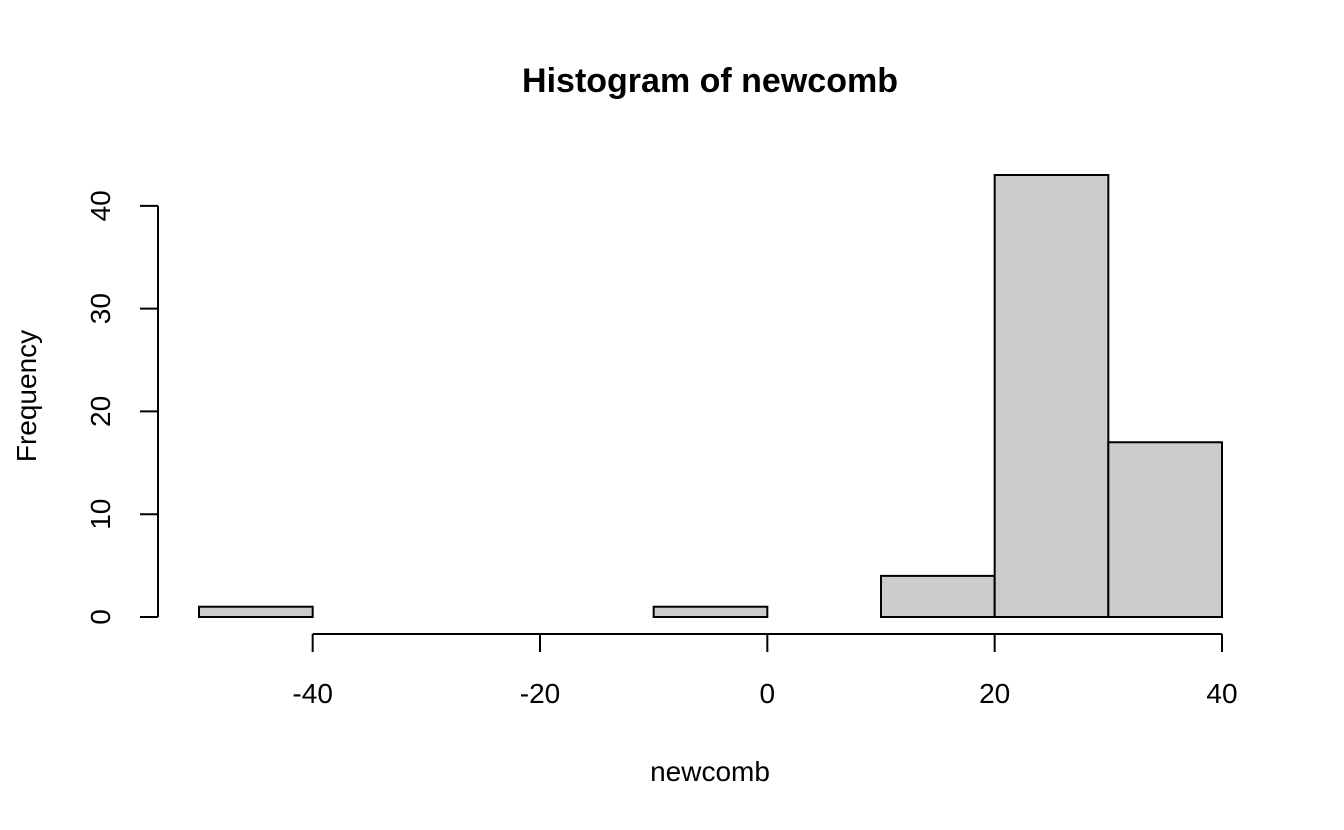  I want to click on chart-title: Histogram of newcomb, so click(710, 81).